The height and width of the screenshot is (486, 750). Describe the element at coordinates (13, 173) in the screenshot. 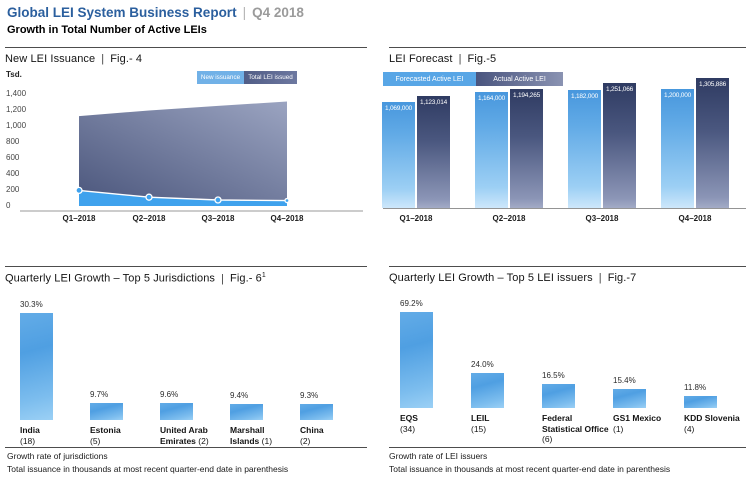

I see `ytick-label: 400` at that location.